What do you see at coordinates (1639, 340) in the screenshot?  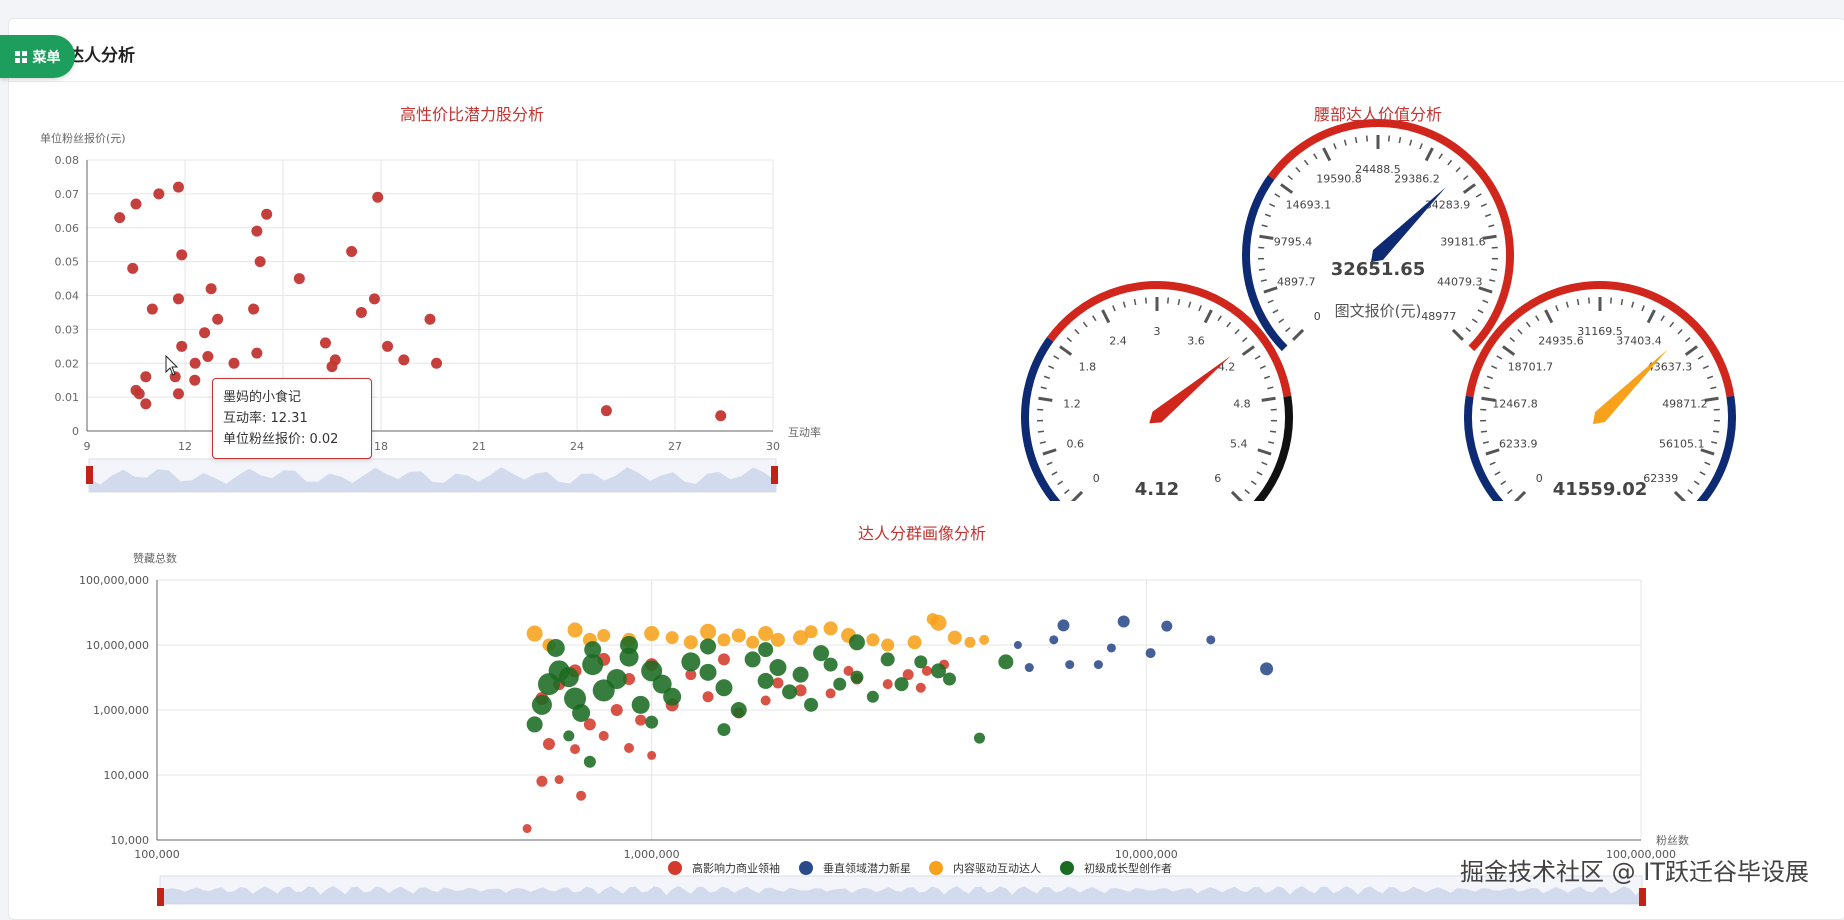 I see `gauge-tick-label: 37403.4` at bounding box center [1639, 340].